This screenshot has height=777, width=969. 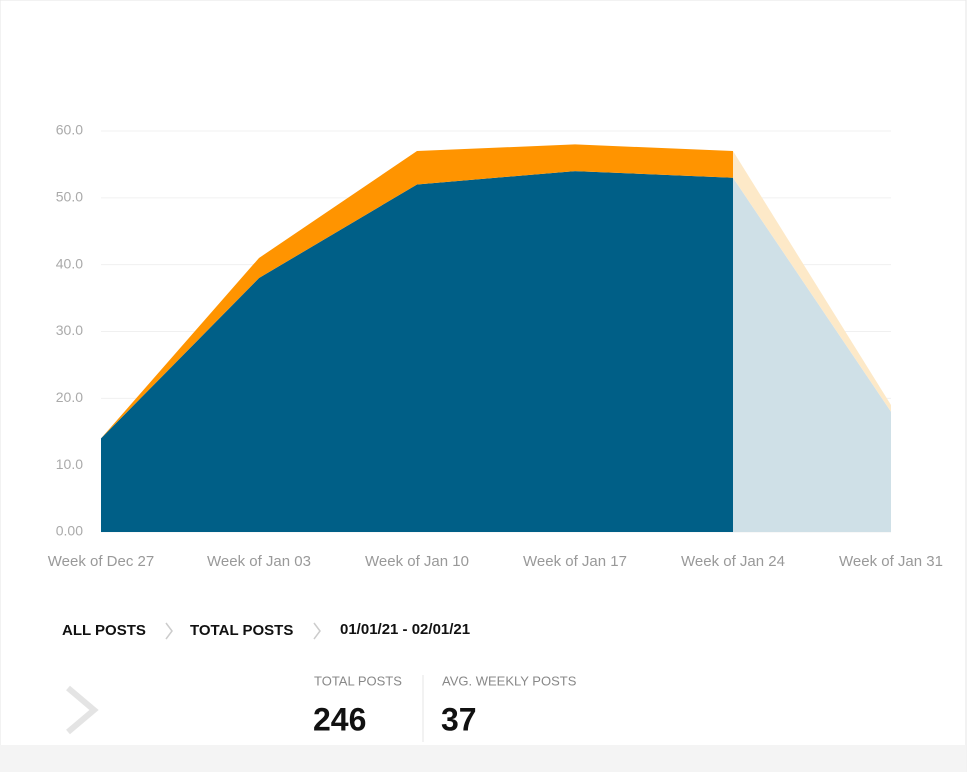 I want to click on x-tick-label: Week of Dec 27, so click(x=101, y=561).